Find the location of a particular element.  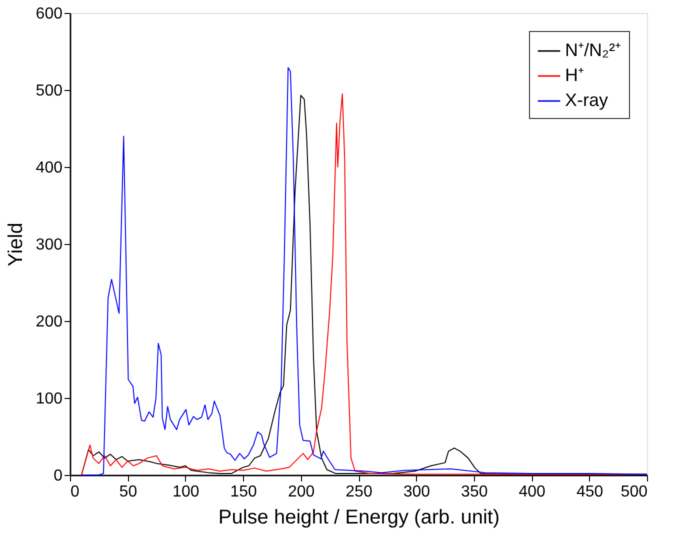

x-axis-title: Pulse height / Energy (arb. unit) is located at coordinates (359, 517).